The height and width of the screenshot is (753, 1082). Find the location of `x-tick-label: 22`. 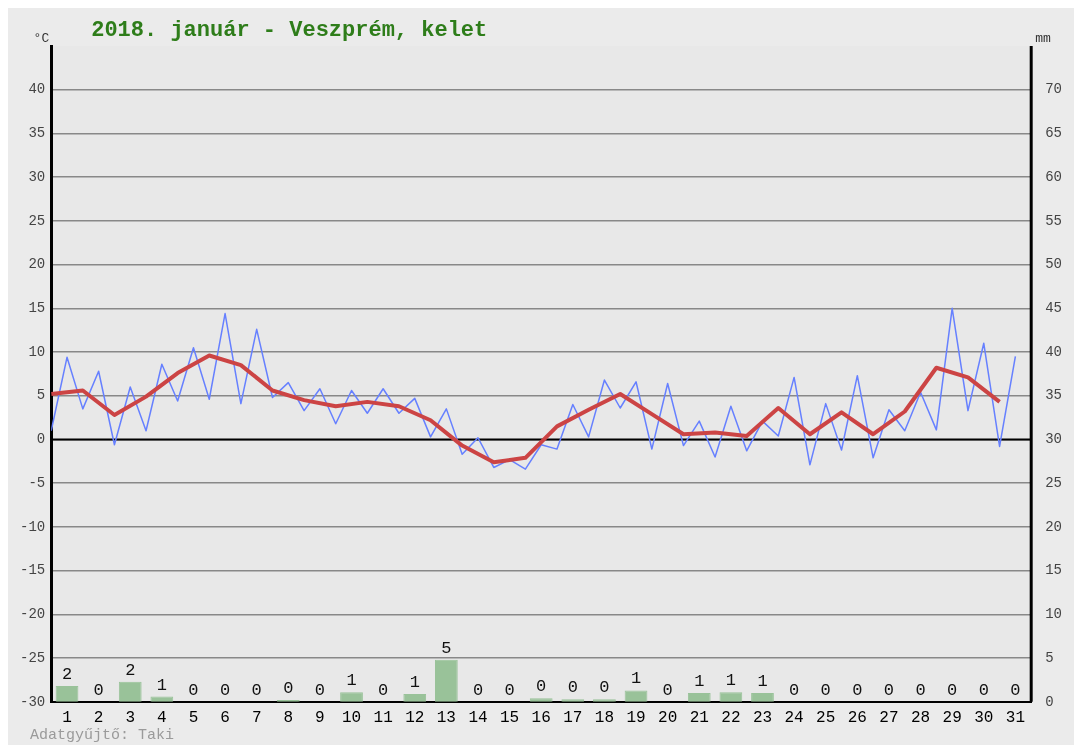

x-tick-label: 22 is located at coordinates (731, 717).